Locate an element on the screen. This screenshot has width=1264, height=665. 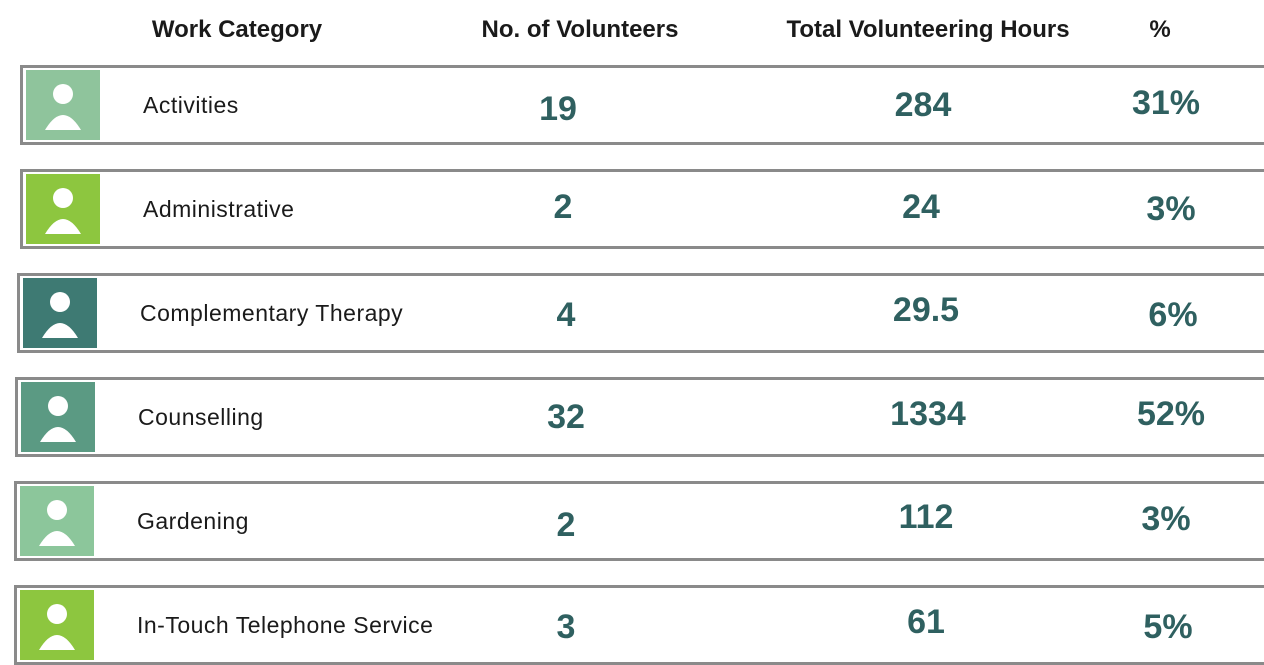
category-label: In-Touch Telephone Service is located at coordinates (285, 625).